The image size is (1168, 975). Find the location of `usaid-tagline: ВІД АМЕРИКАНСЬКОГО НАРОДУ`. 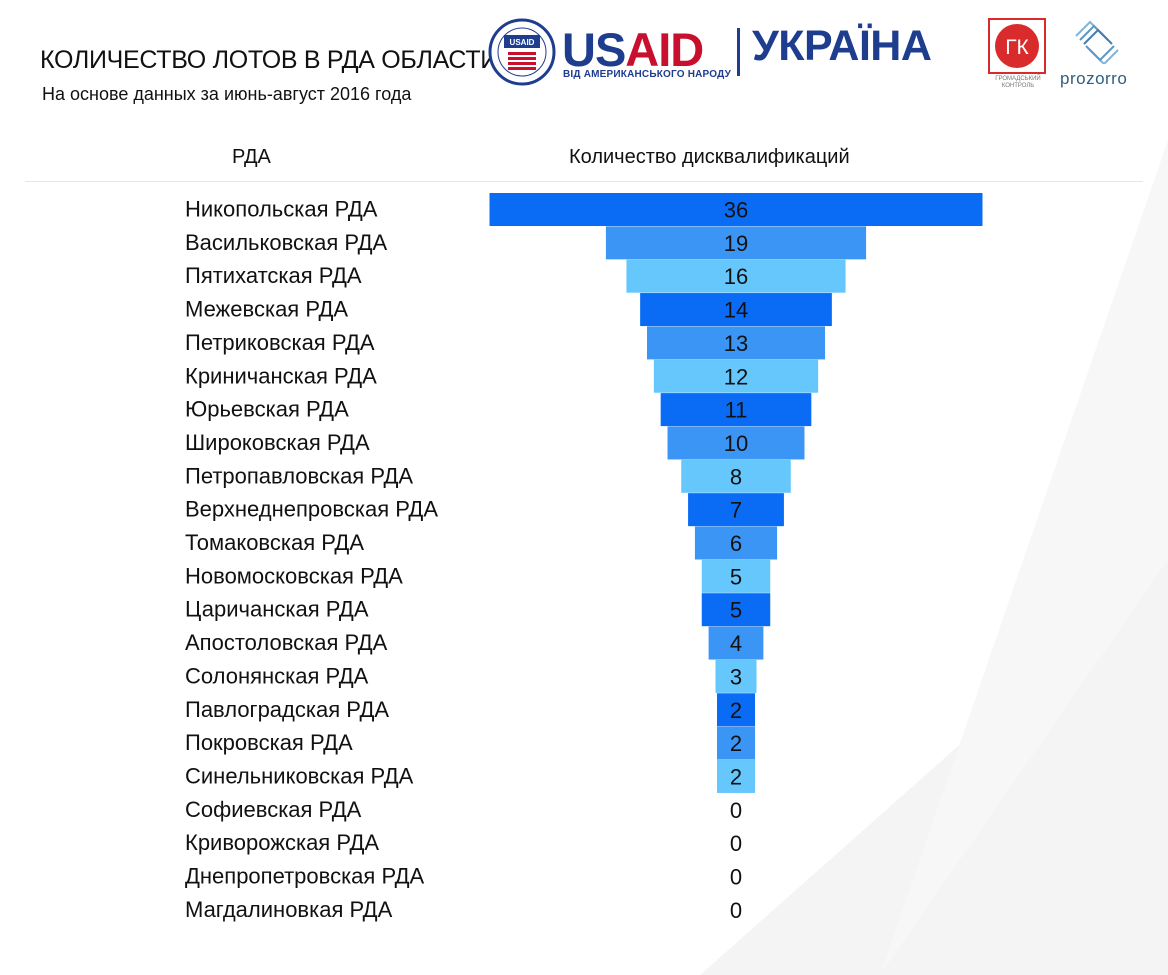

usaid-tagline: ВІД АМЕРИКАНСЬКОГО НАРОДУ is located at coordinates (647, 74).